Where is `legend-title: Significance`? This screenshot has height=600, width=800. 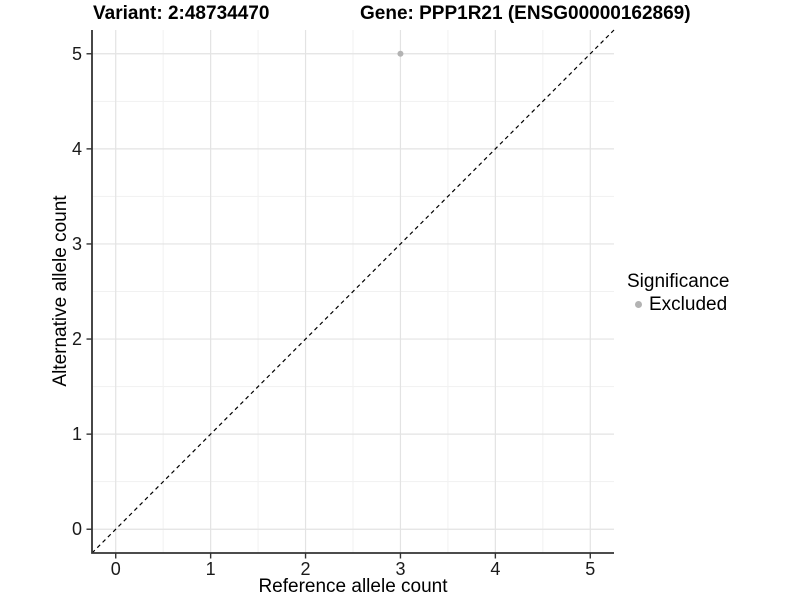
legend-title: Significance is located at coordinates (678, 281).